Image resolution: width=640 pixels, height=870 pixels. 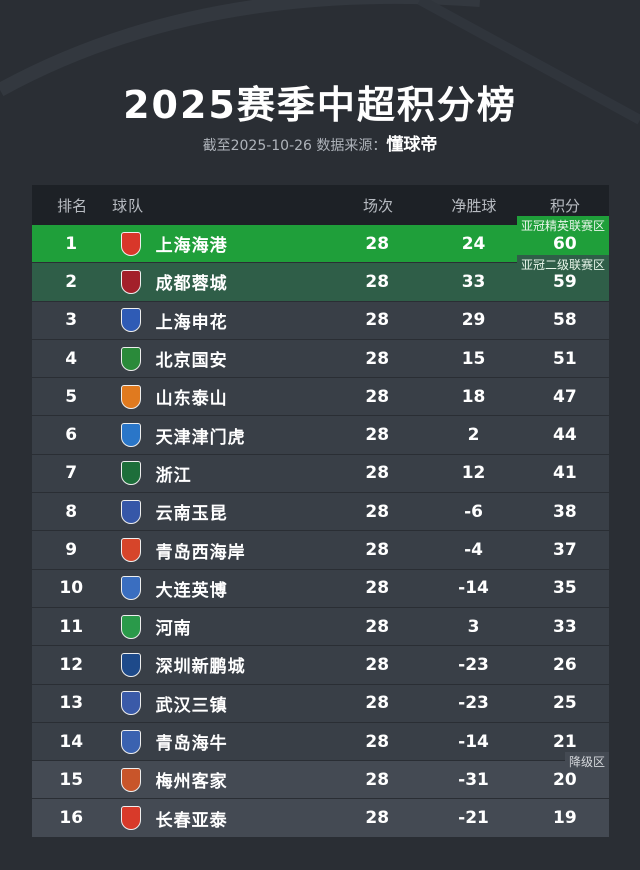 I want to click on team-name: 浙江, so click(x=173, y=475).